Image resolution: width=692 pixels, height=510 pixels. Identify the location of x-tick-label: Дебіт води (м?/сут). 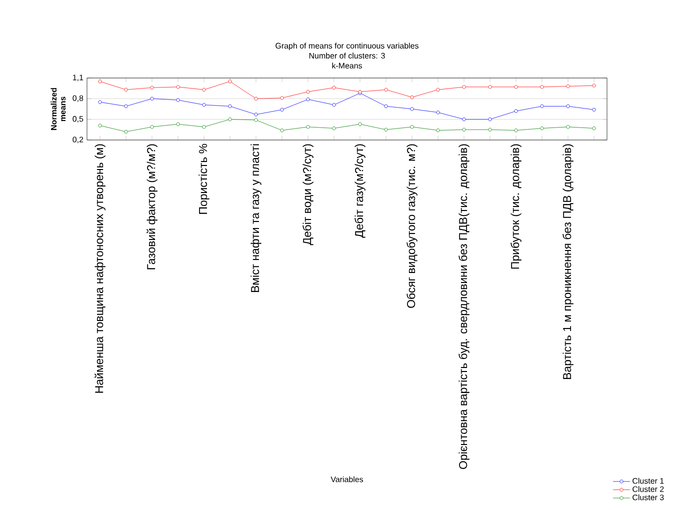
(308, 195).